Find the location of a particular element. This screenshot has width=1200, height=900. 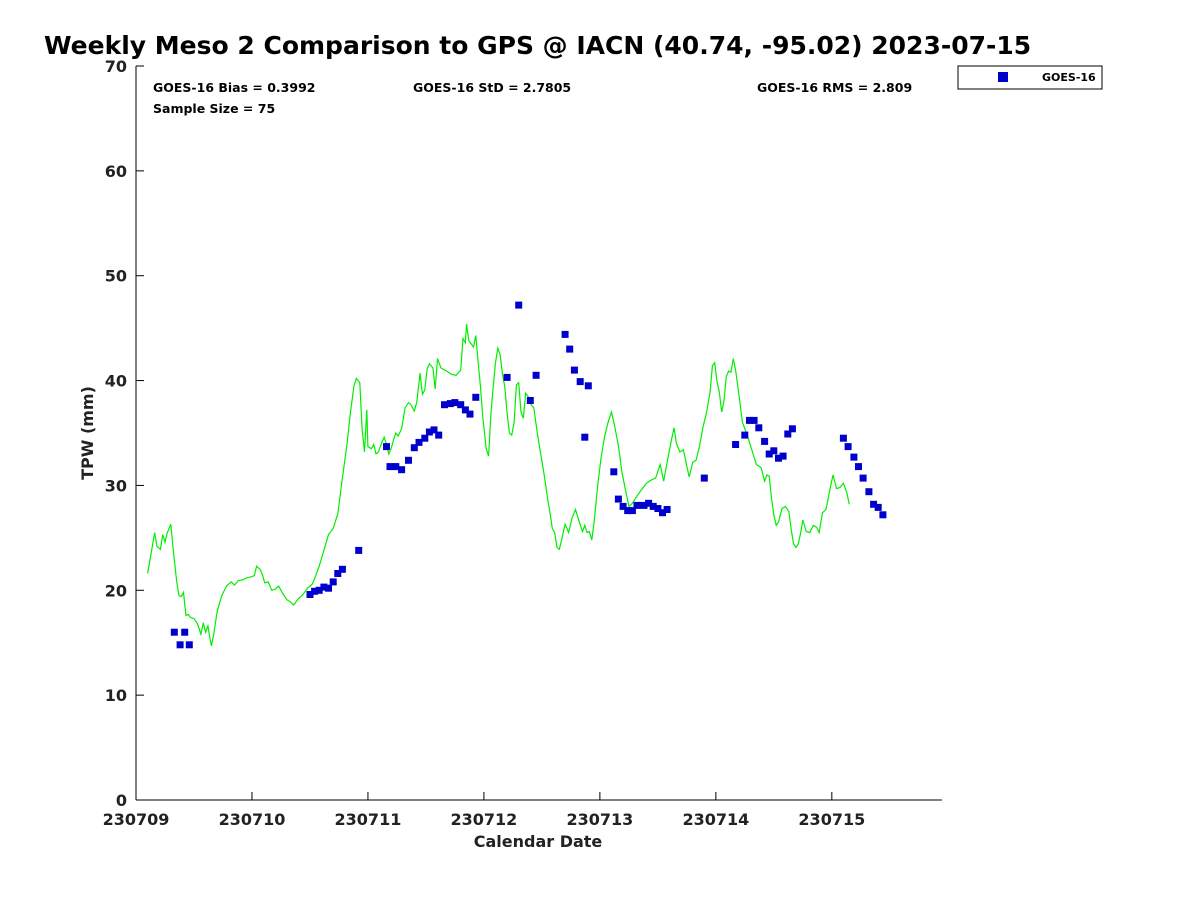

legend-box is located at coordinates (1030, 77).